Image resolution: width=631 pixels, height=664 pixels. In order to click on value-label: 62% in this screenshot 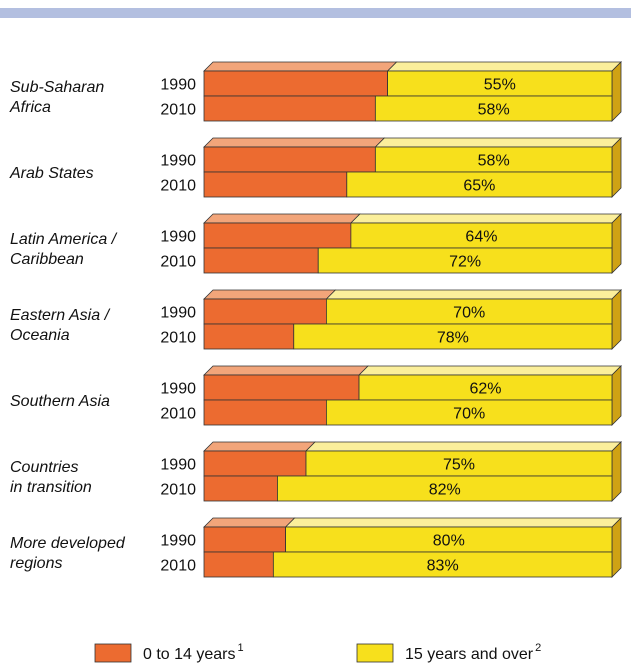, I will do `click(486, 389)`.